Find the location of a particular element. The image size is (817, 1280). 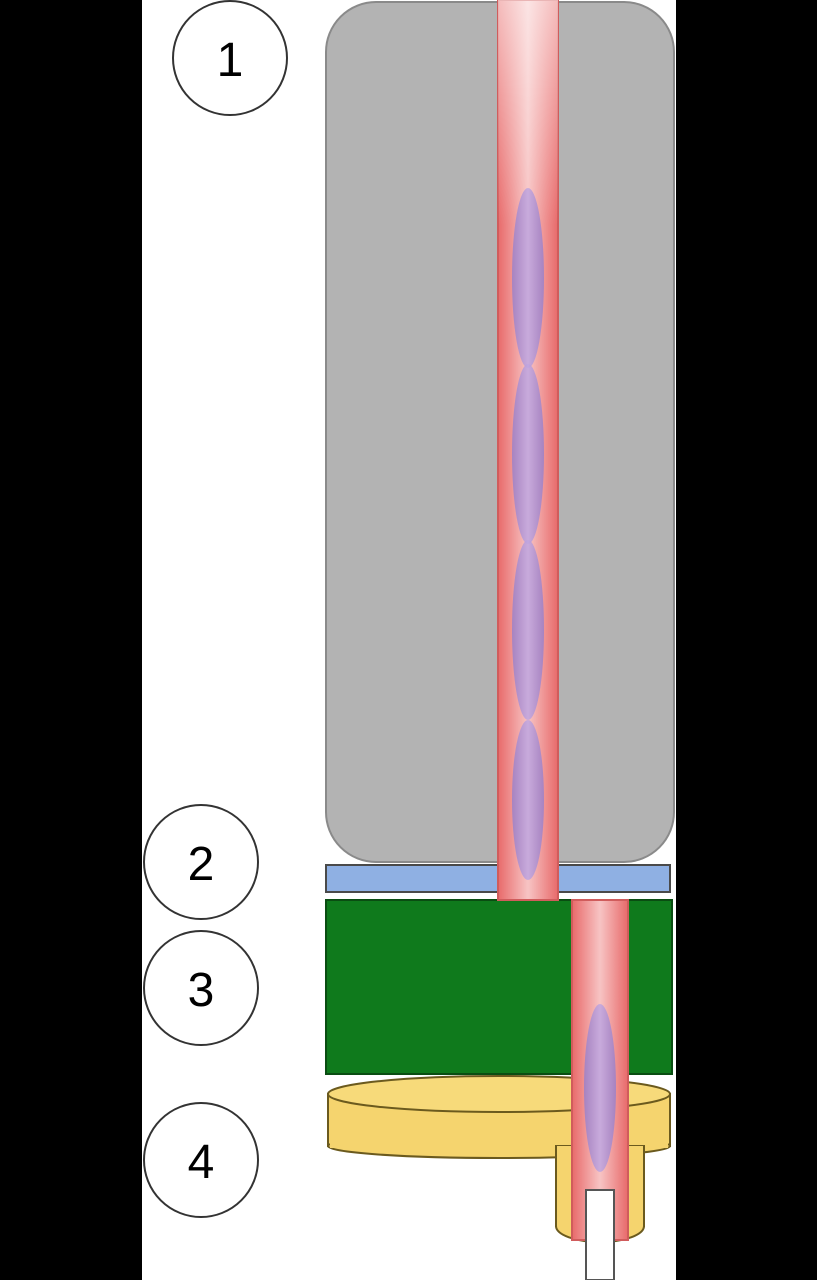

droplet-chain is located at coordinates (528, 534).